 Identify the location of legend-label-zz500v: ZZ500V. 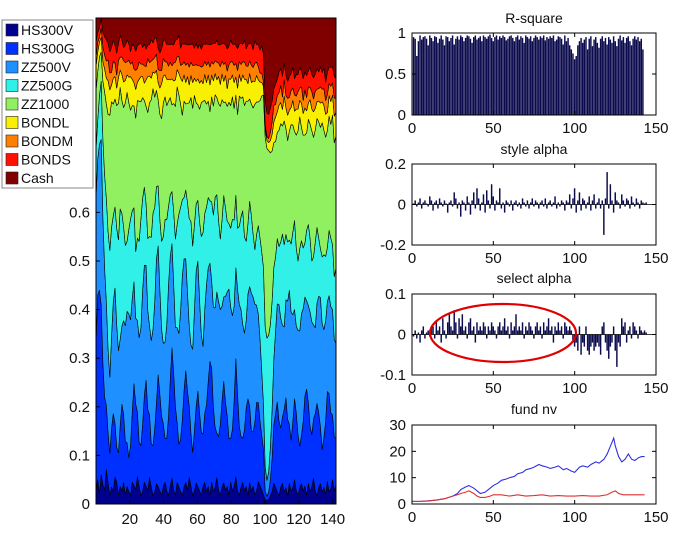
(46, 67).